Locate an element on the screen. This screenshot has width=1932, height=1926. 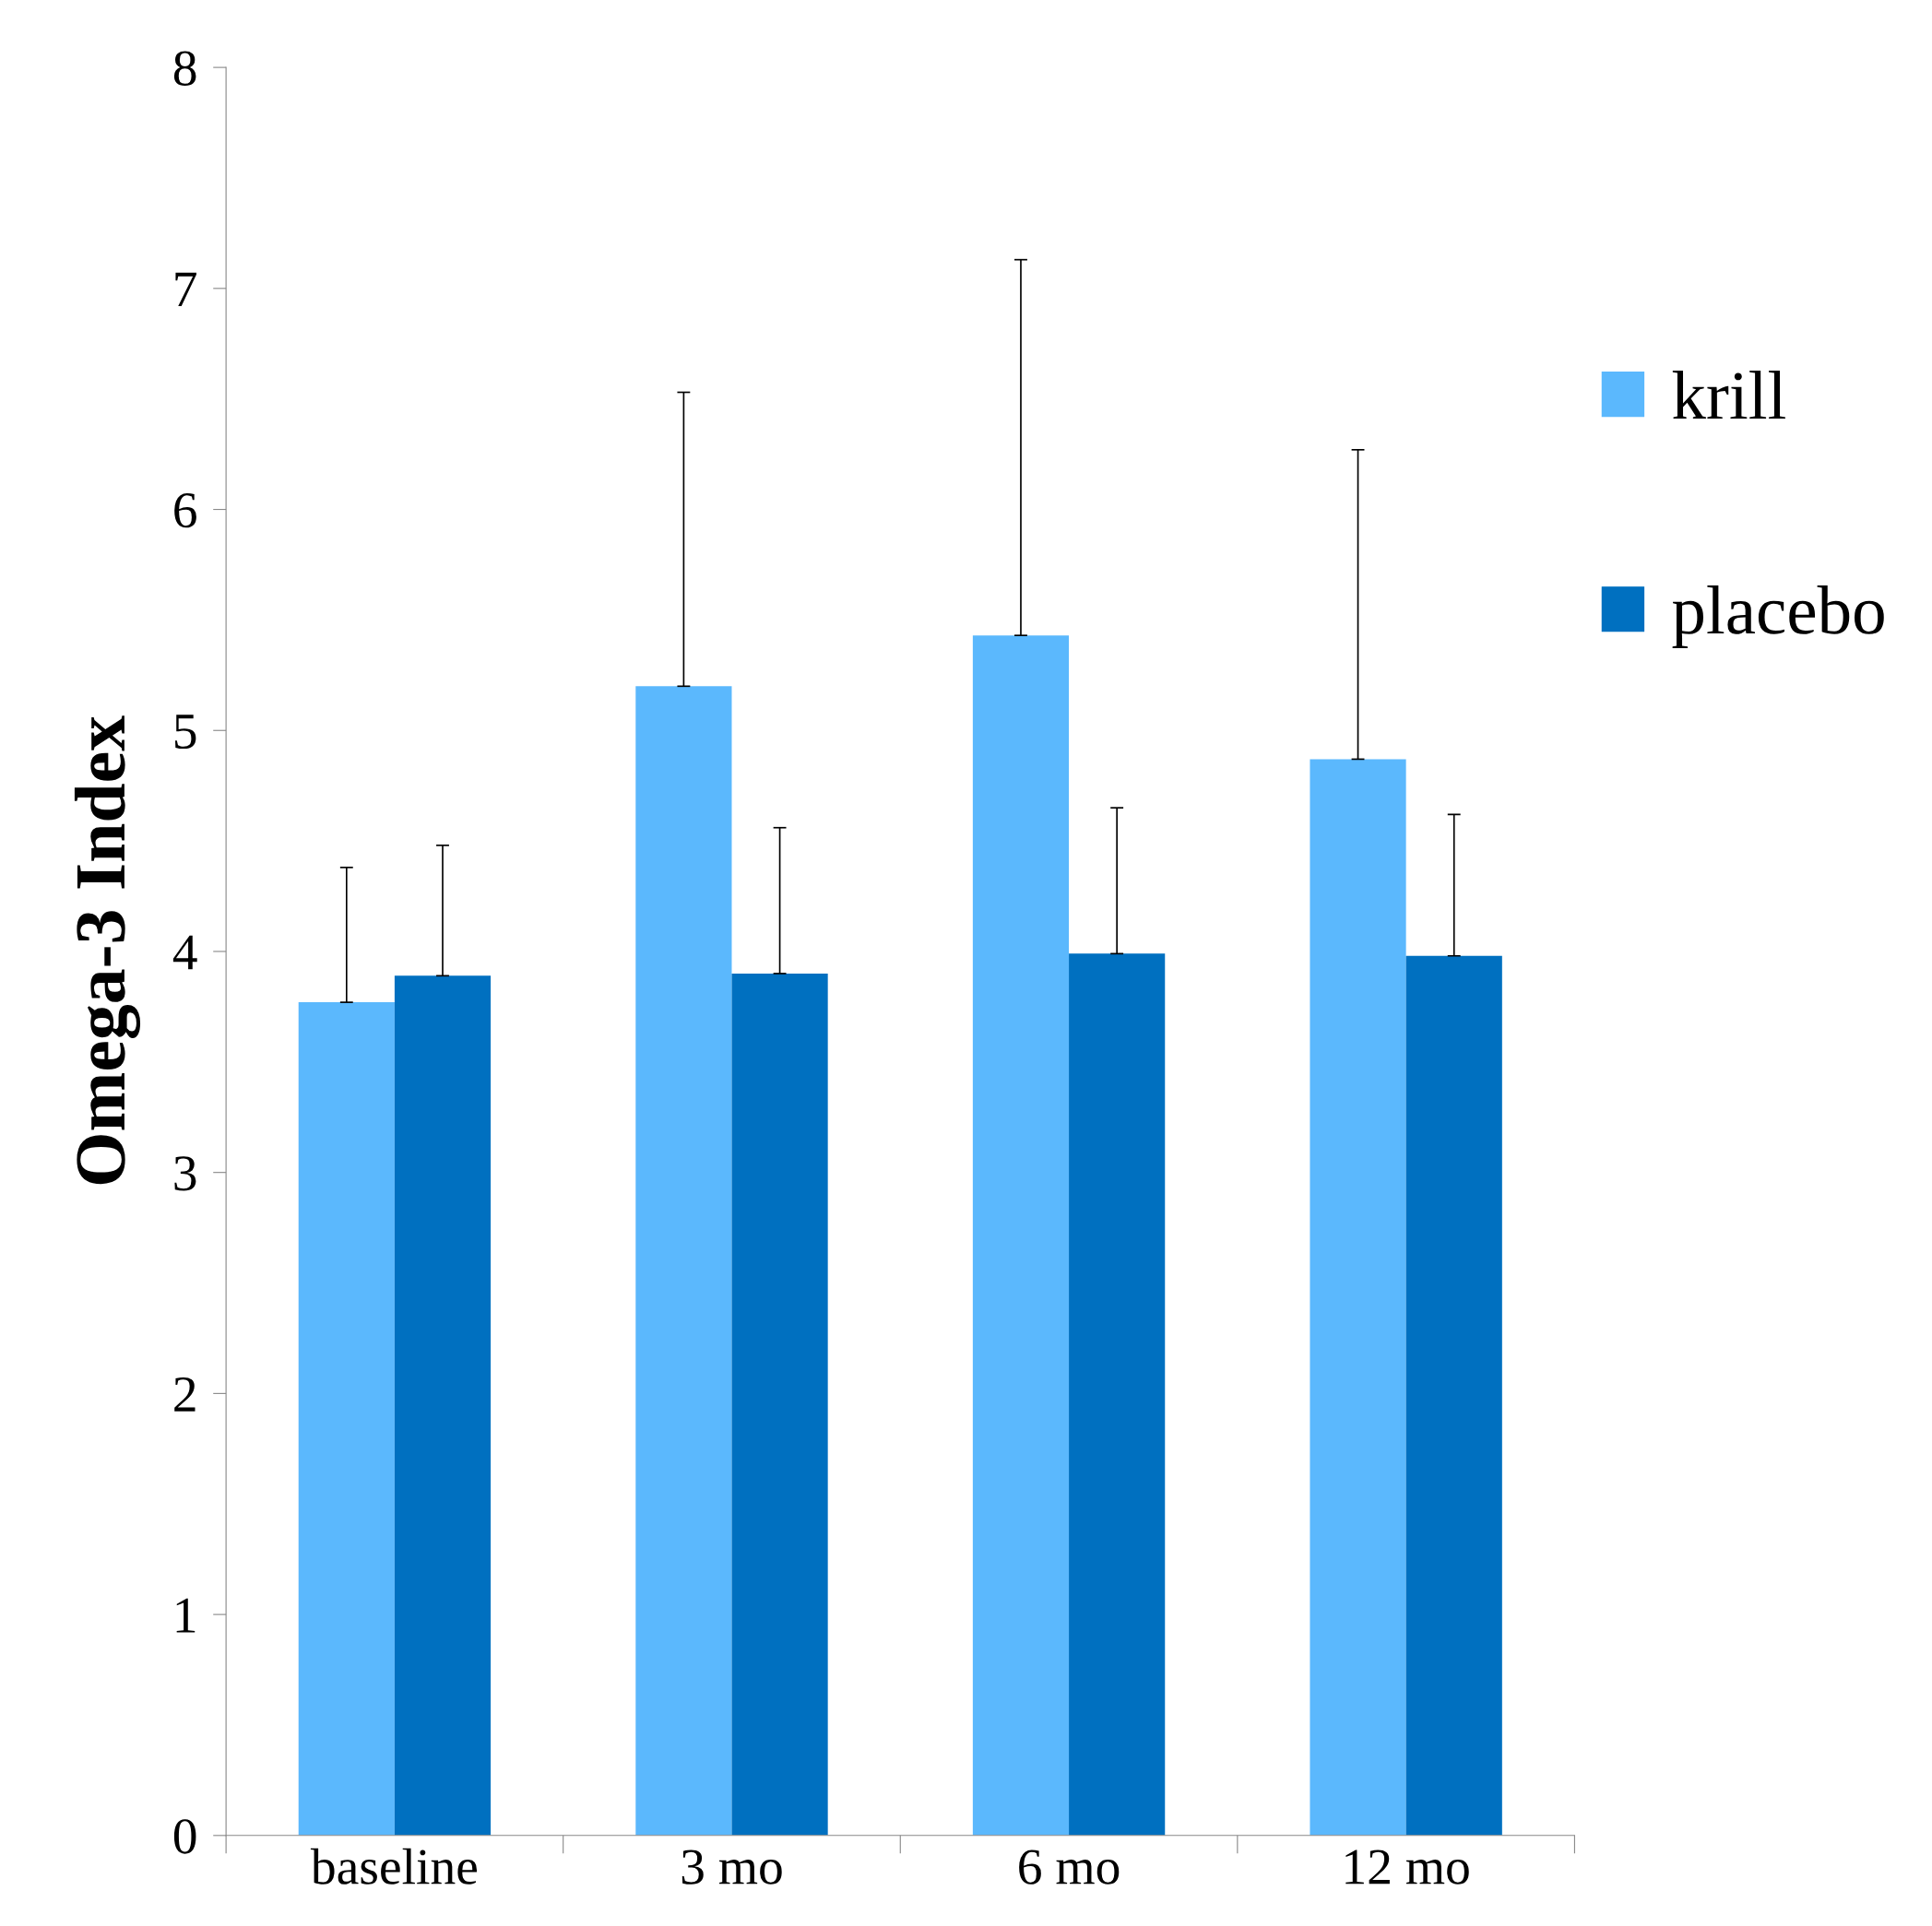
y-tick-label: 2 is located at coordinates (185, 1394).